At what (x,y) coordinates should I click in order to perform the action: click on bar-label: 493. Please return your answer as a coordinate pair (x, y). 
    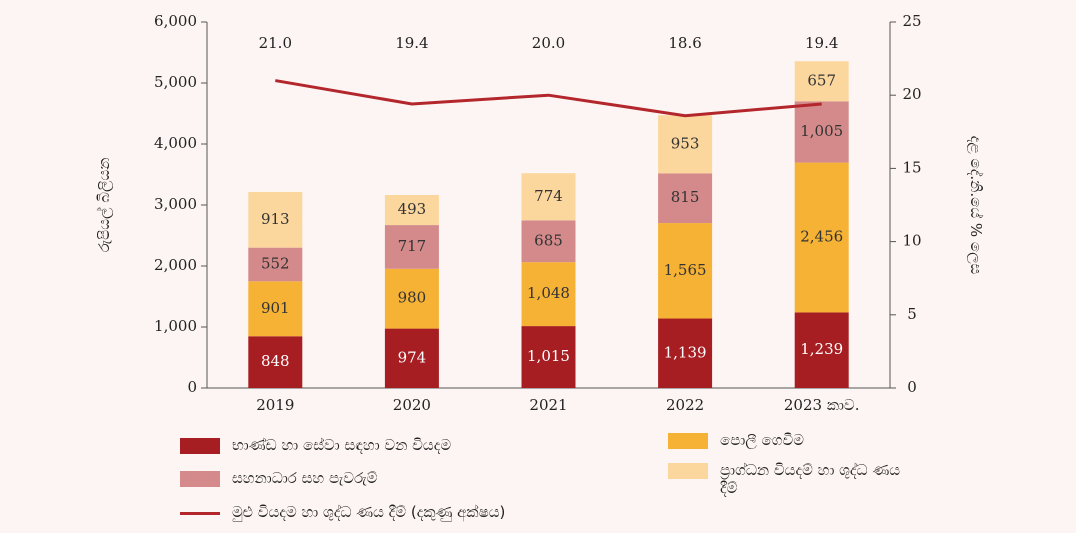
    Looking at the image, I should click on (412, 209).